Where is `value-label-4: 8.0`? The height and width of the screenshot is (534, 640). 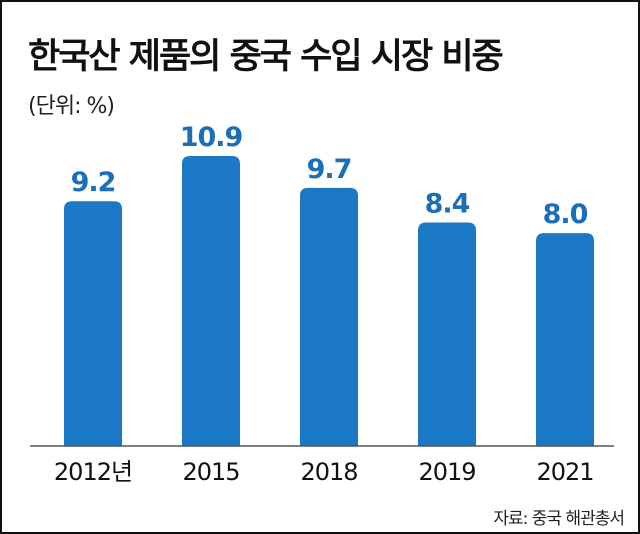 value-label-4: 8.0 is located at coordinates (565, 214).